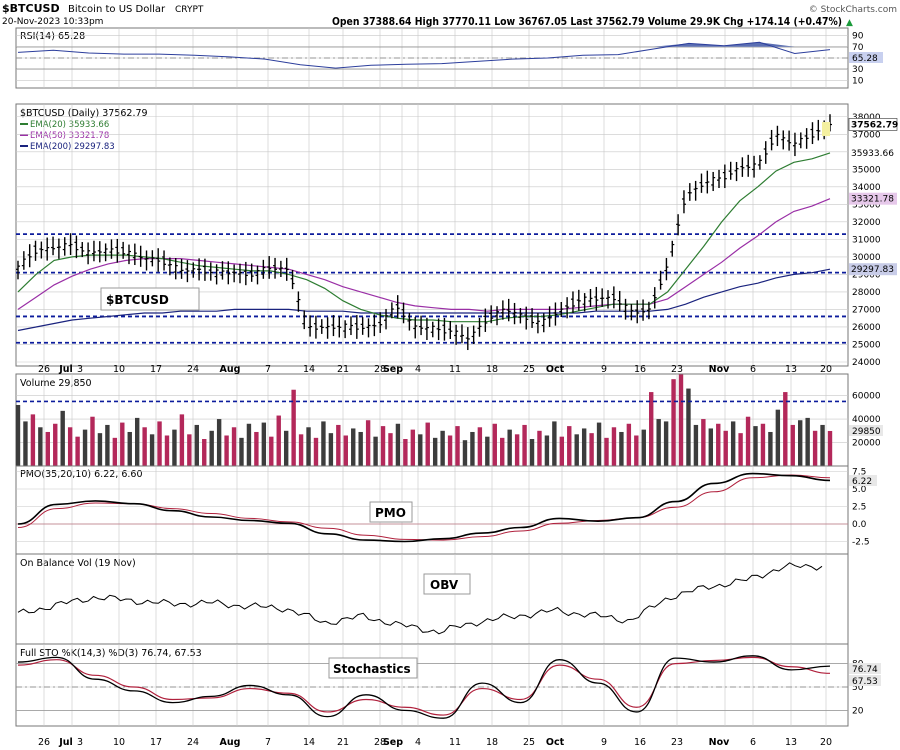  Describe the element at coordinates (343, 369) in the screenshot. I see `date-axis-label: 21` at that location.